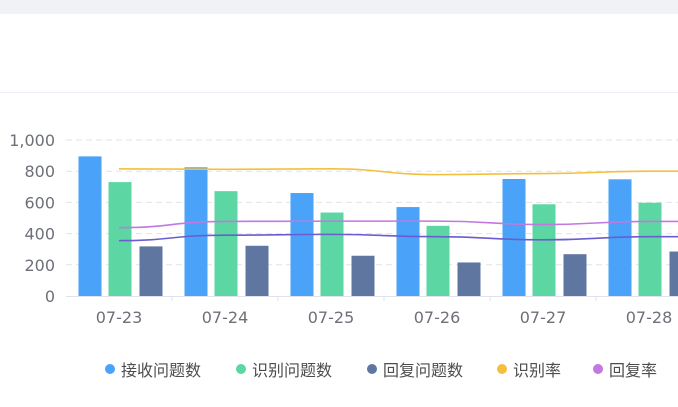  What do you see at coordinates (50, 296) in the screenshot?
I see `y-tick-label: 0` at bounding box center [50, 296].